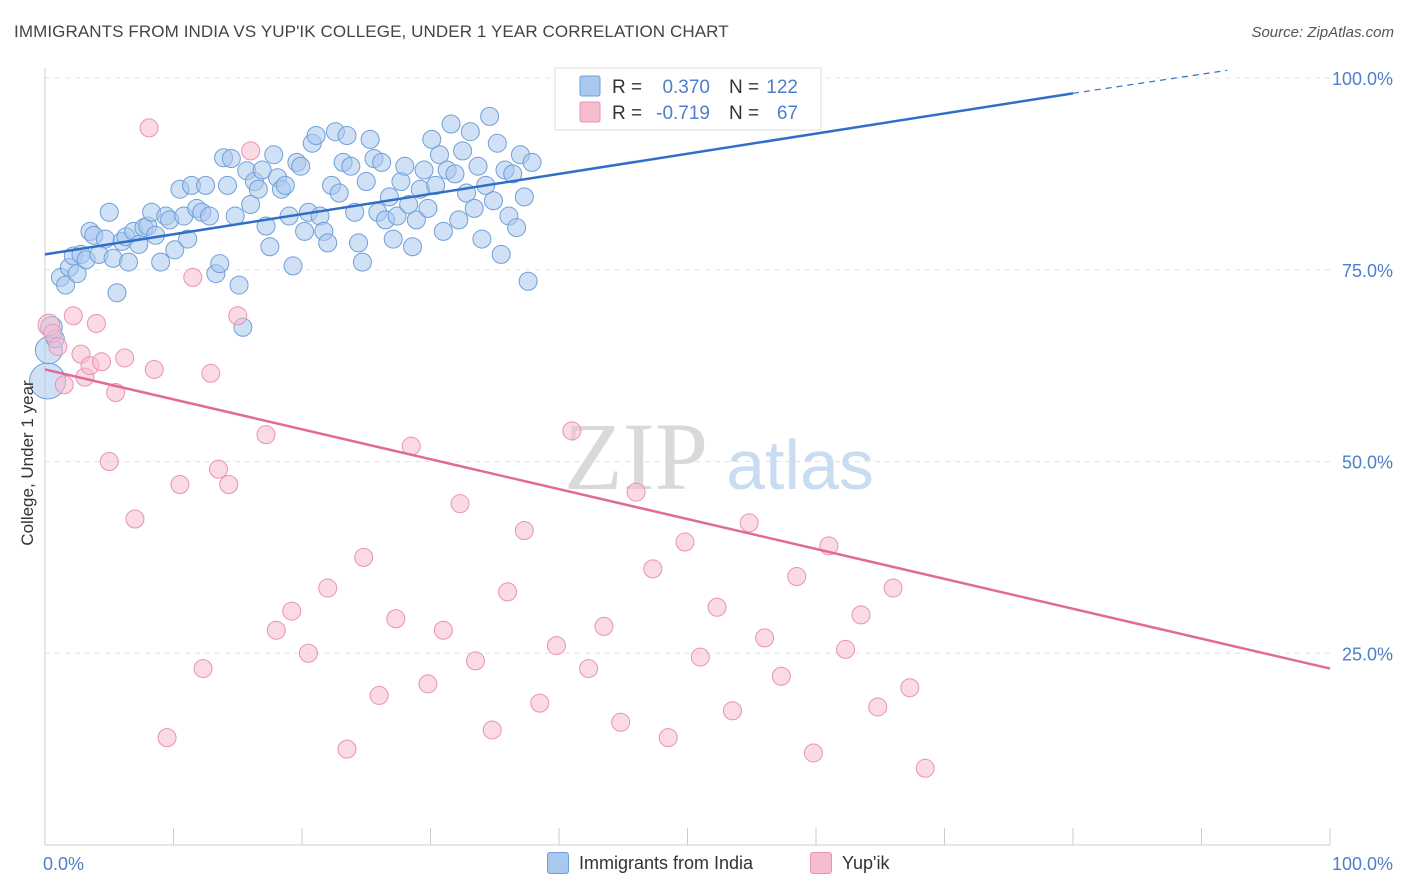  What do you see at coordinates (627, 113) in the screenshot?
I see `stats-r-label-1: R =` at bounding box center [627, 113].